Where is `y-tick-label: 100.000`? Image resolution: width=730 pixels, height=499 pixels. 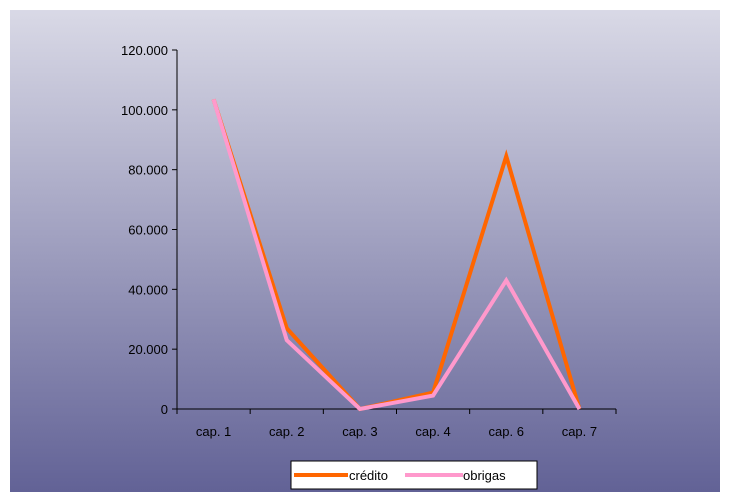
y-tick-label: 100.000 is located at coordinates (144, 110).